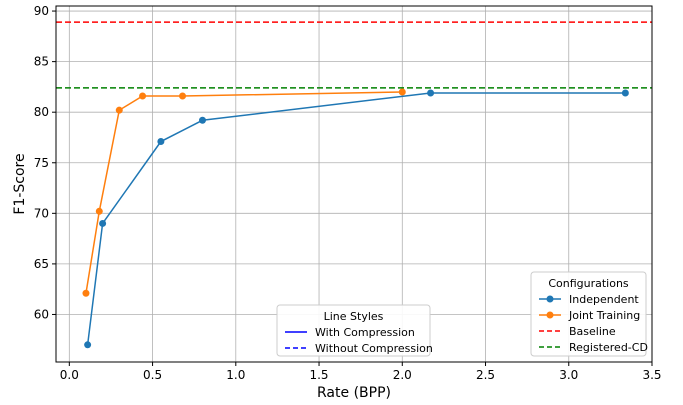  Describe the element at coordinates (592, 331) in the screenshot. I see `legend-entry-label: Baseline` at that location.